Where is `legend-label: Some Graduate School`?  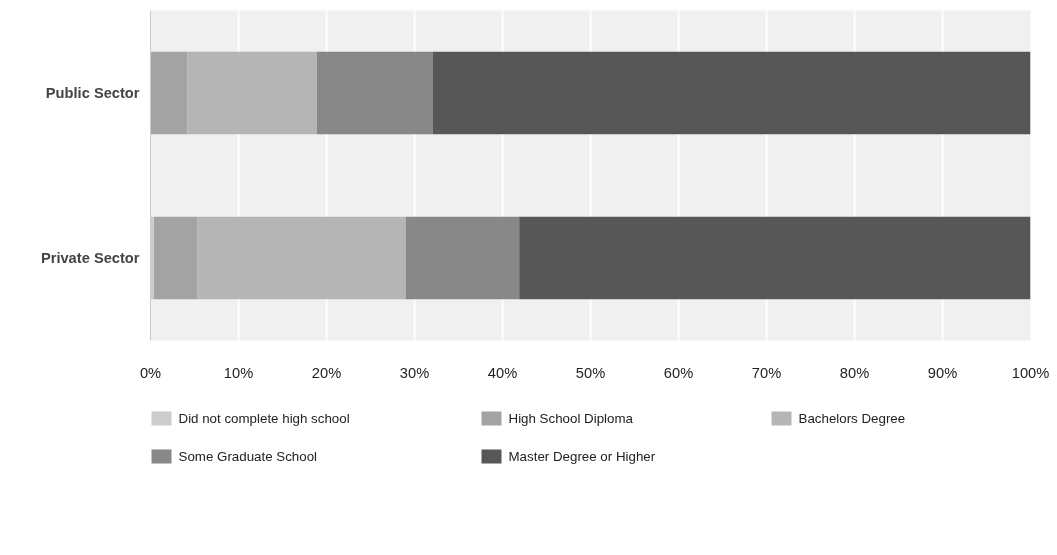 legend-label: Some Graduate School is located at coordinates (248, 456).